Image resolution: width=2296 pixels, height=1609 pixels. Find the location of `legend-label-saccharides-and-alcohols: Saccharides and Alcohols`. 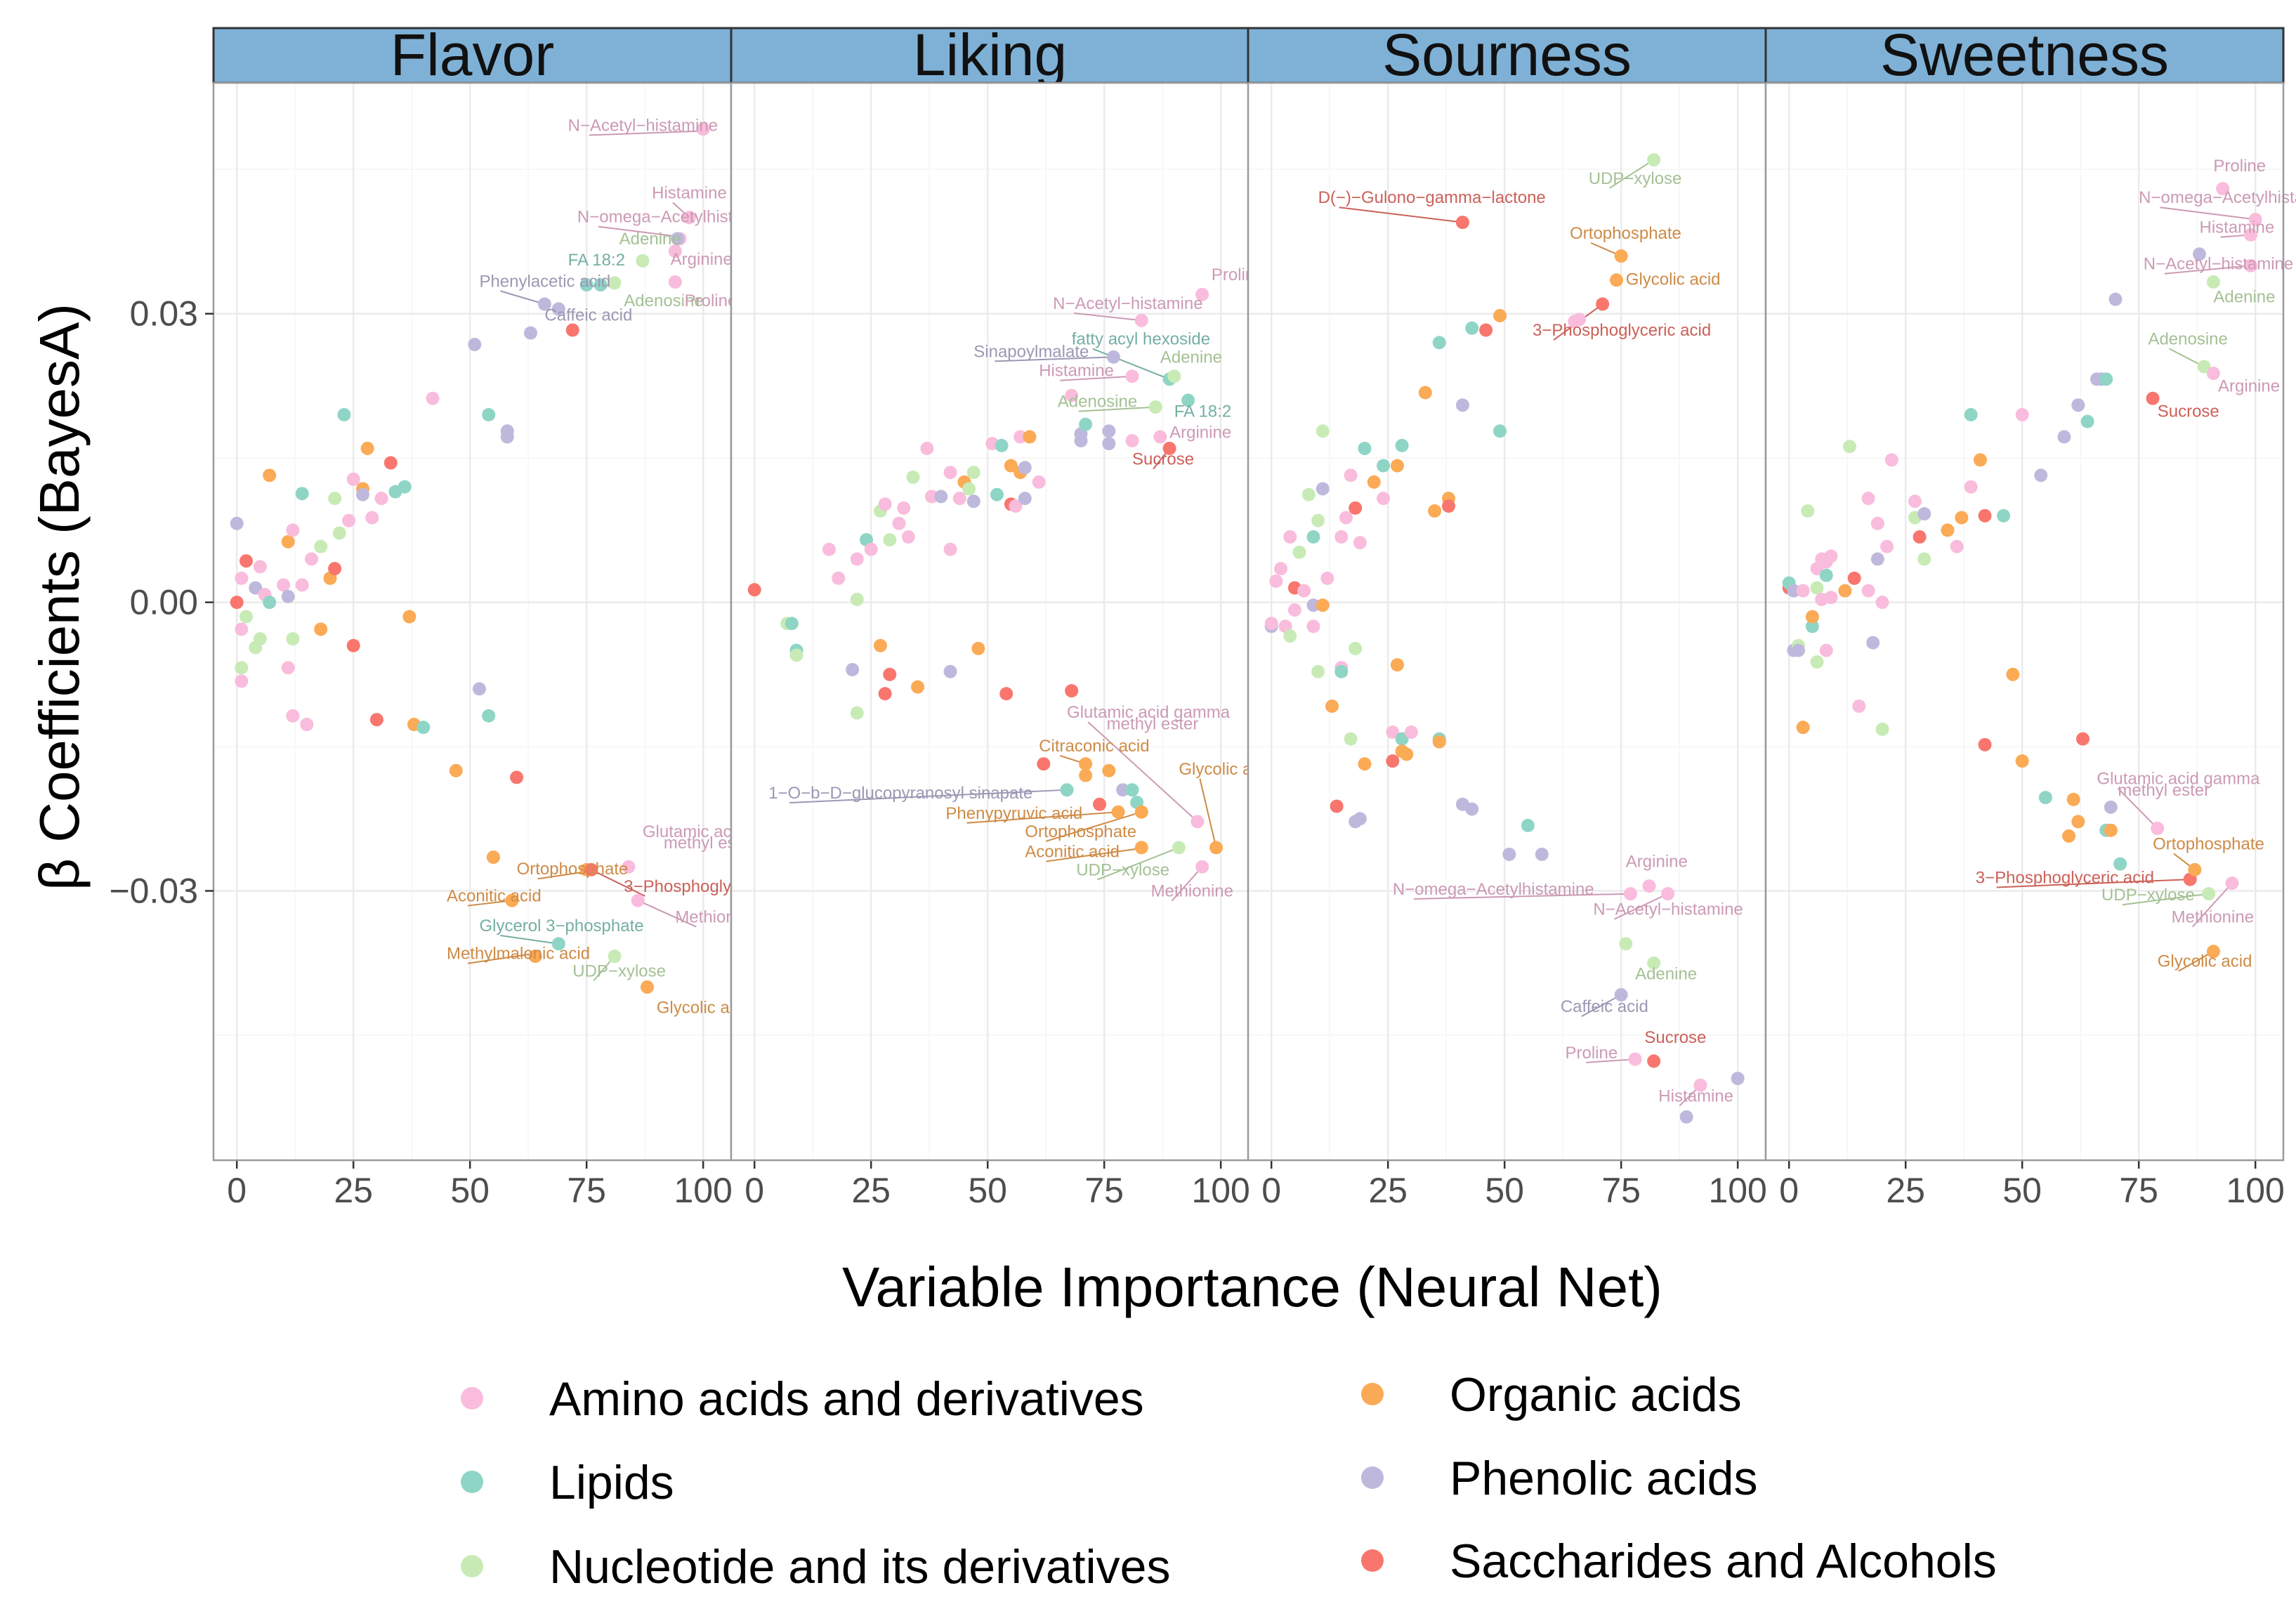

legend-label-saccharides-and-alcohols: Saccharides and Alcohols is located at coordinates (1723, 1561).